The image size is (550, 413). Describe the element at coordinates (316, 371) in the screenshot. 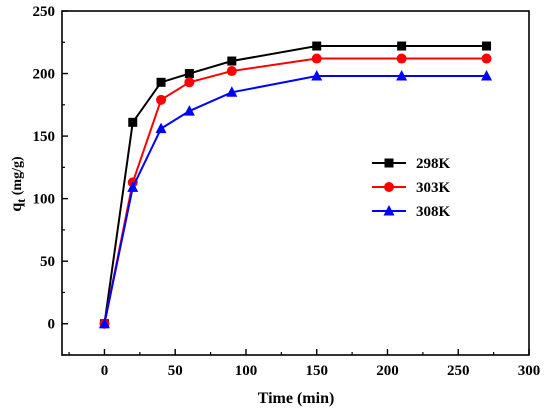

I see `x-tick-label: 150` at that location.